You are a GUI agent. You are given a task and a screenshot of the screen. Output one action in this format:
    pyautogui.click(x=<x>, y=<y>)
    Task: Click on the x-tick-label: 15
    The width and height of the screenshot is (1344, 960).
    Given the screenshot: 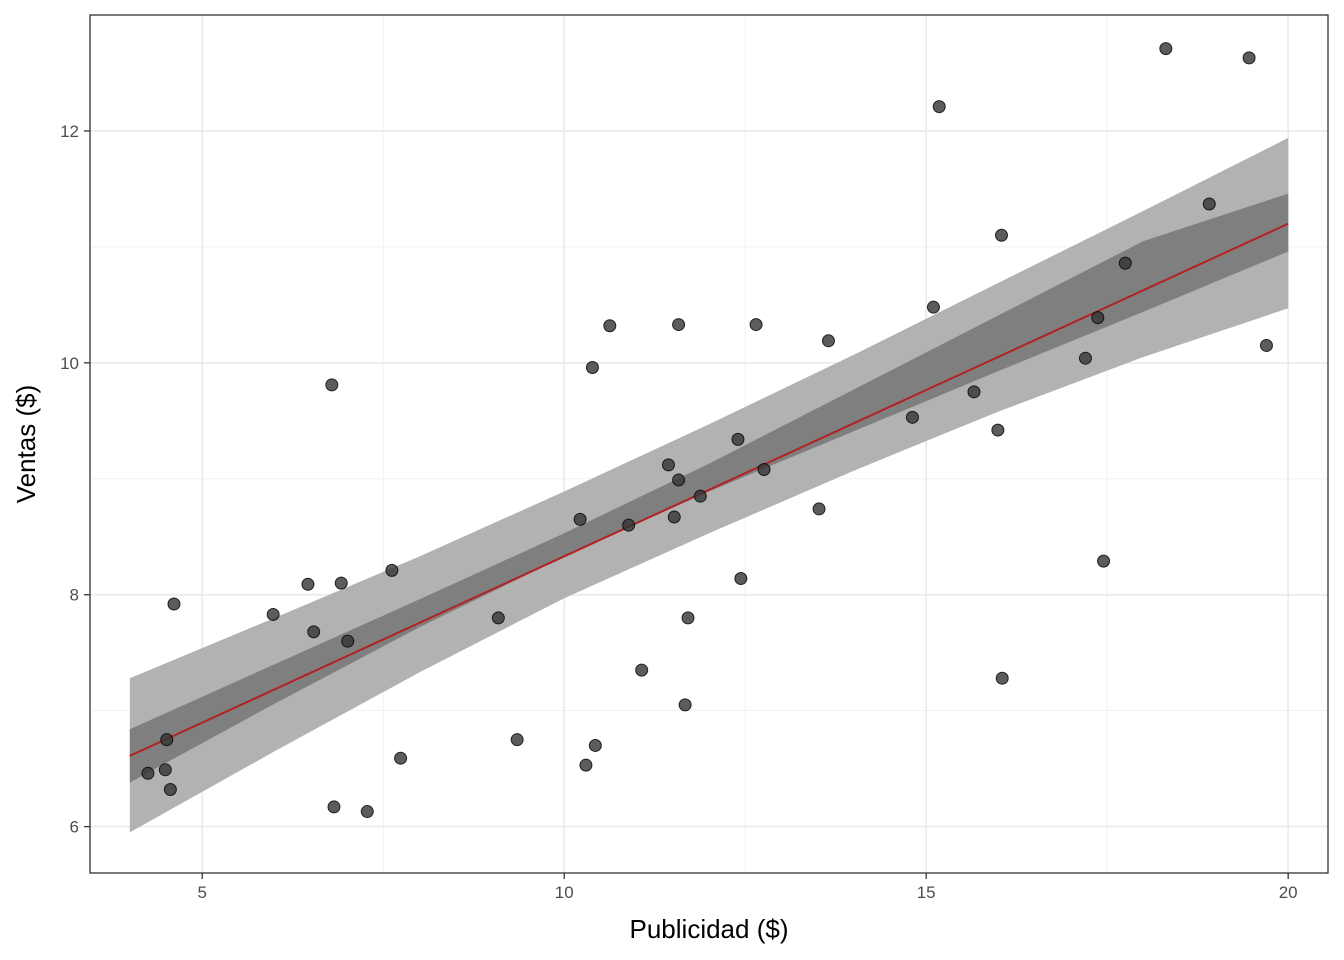 What is the action you would take?
    pyautogui.click(x=926, y=892)
    